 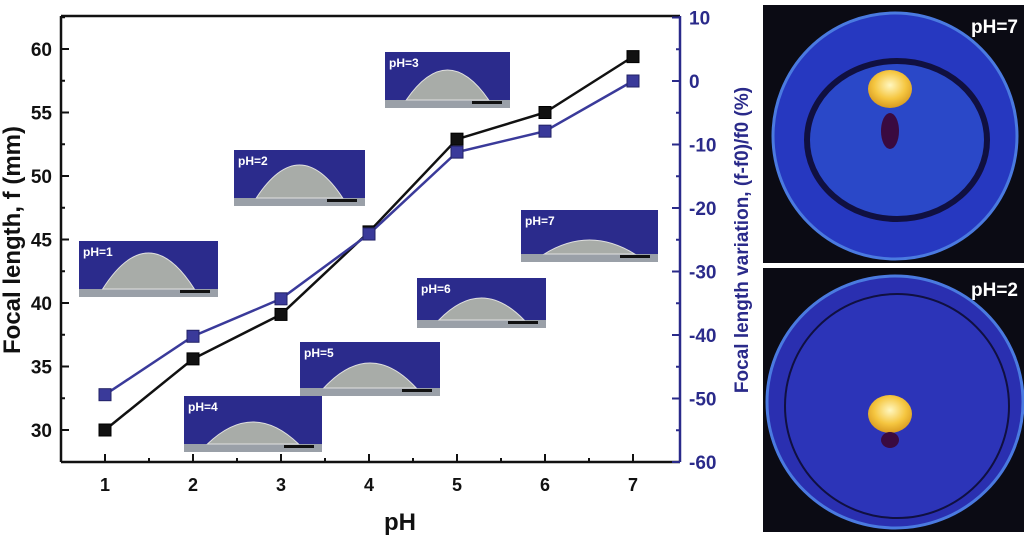 I want to click on right-y-tick-label: -40, so click(x=702, y=336).